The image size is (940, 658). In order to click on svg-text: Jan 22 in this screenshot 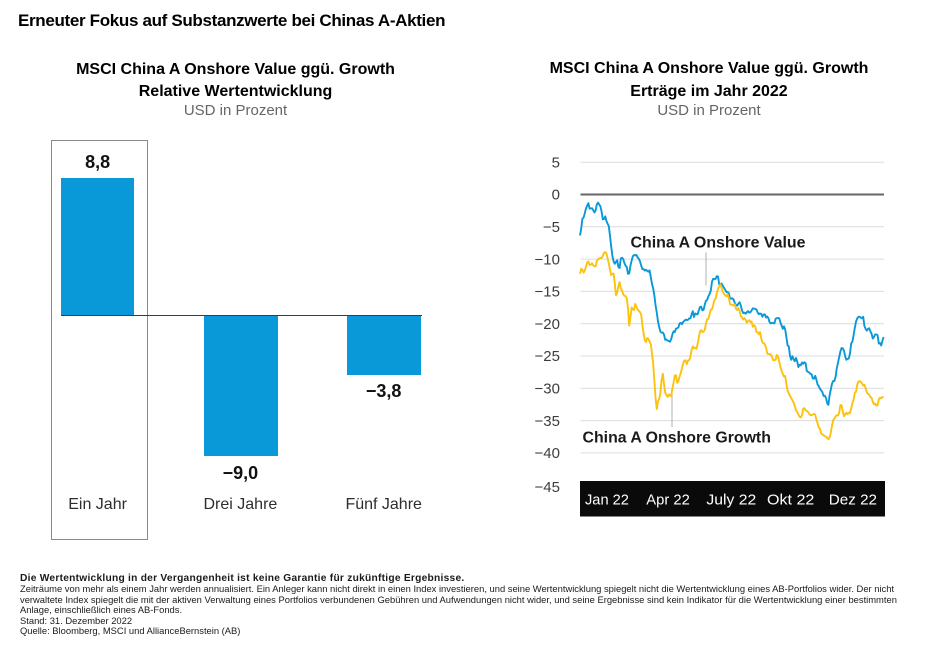, I will do `click(607, 499)`.